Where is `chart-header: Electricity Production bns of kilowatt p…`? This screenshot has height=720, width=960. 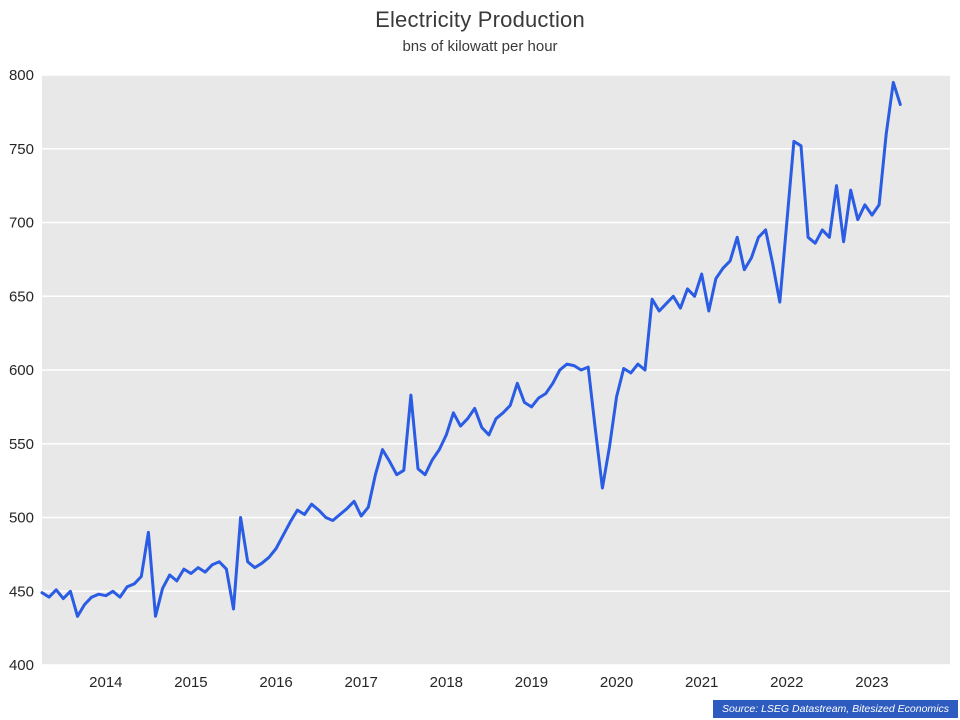
chart-header: Electricity Production bns of kilowatt p… is located at coordinates (480, 31).